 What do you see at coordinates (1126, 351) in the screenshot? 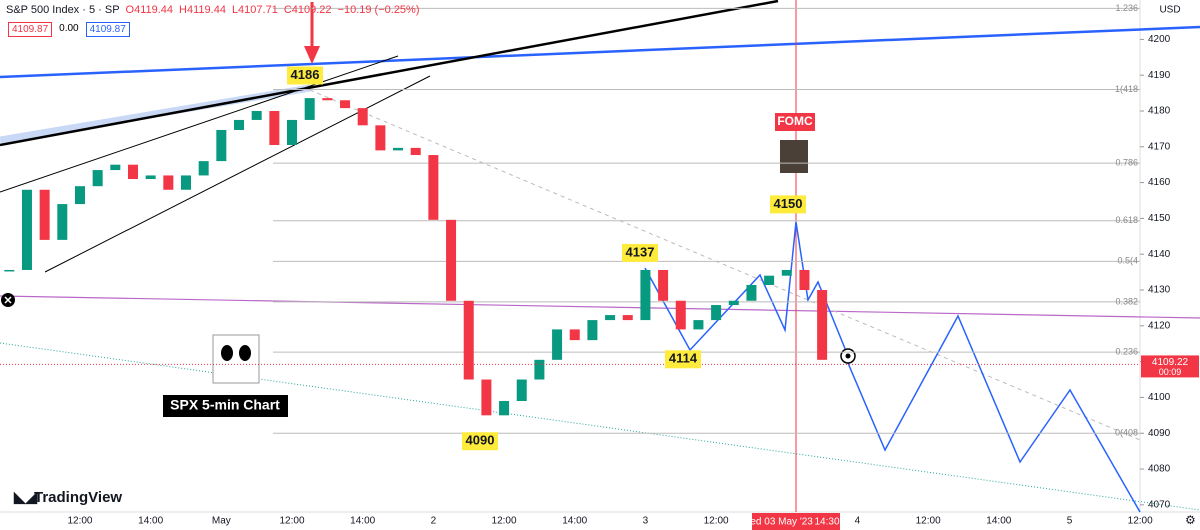
I see `fib-label: 0.236` at bounding box center [1126, 351].